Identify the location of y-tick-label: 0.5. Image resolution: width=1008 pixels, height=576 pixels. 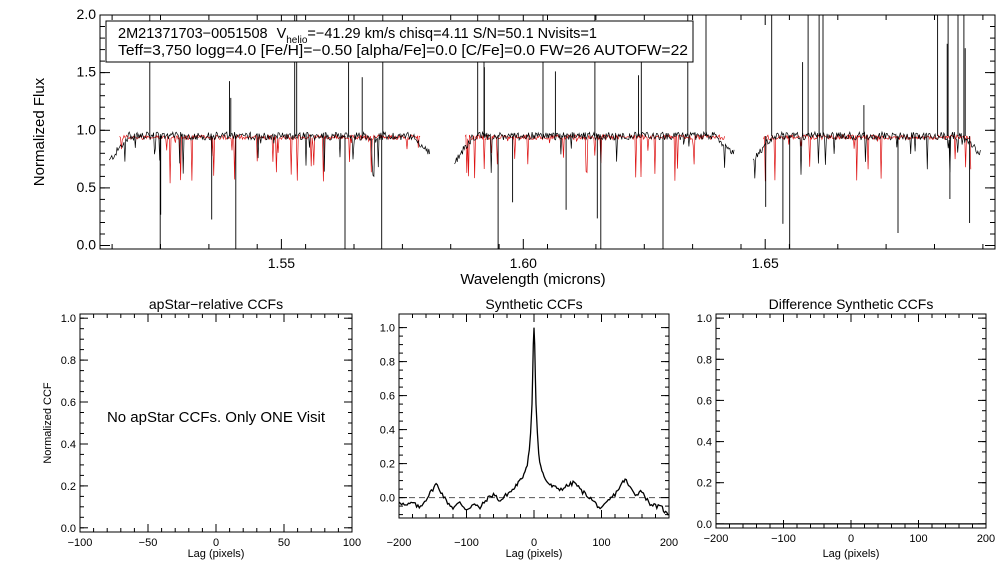
(87, 187).